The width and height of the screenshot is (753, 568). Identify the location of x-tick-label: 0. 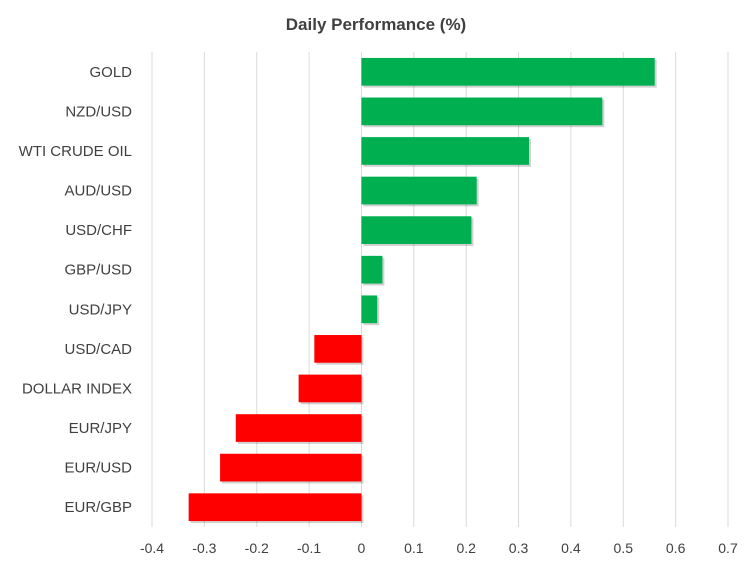
(362, 548).